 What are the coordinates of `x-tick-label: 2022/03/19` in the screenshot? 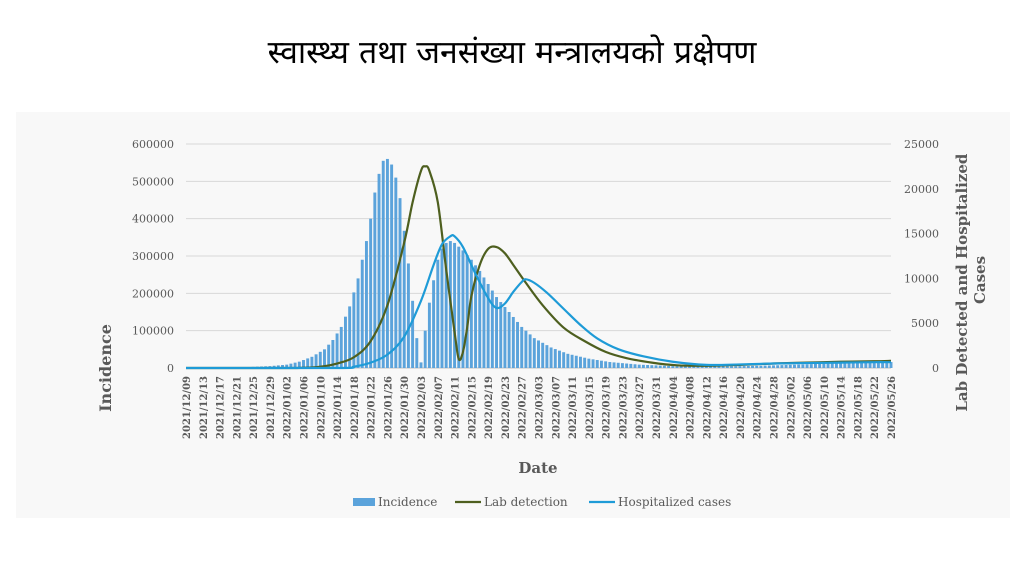 It's located at (607, 407).